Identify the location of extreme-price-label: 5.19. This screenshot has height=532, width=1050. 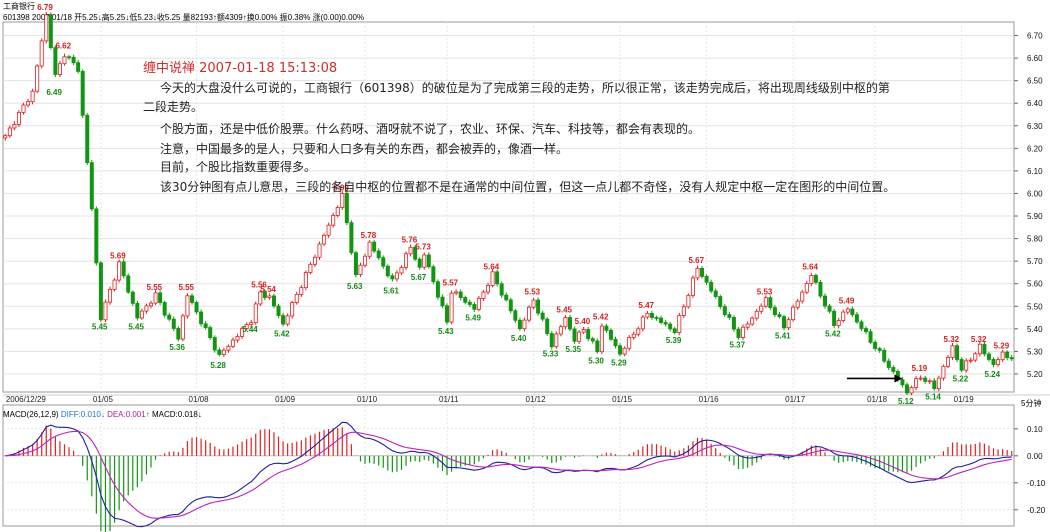
(920, 368).